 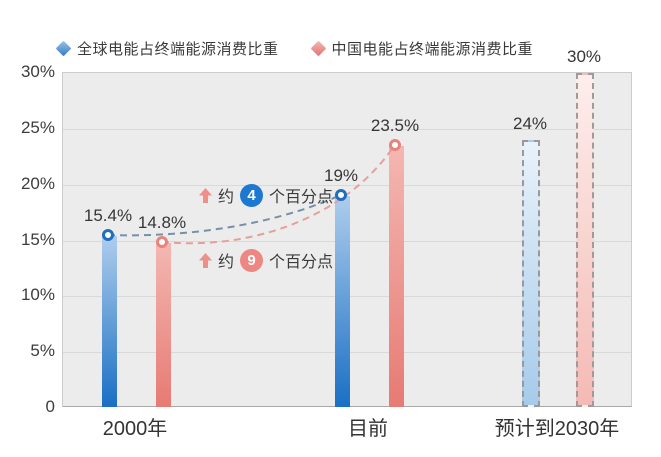 What do you see at coordinates (341, 175) in the screenshot?
I see `data-label-global-1: 19%` at bounding box center [341, 175].